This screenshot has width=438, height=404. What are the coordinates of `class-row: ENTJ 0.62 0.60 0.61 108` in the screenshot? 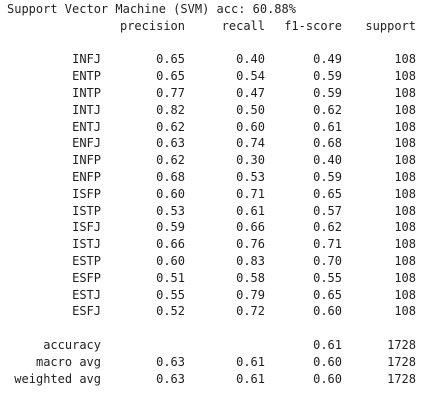 It's located at (219, 127).